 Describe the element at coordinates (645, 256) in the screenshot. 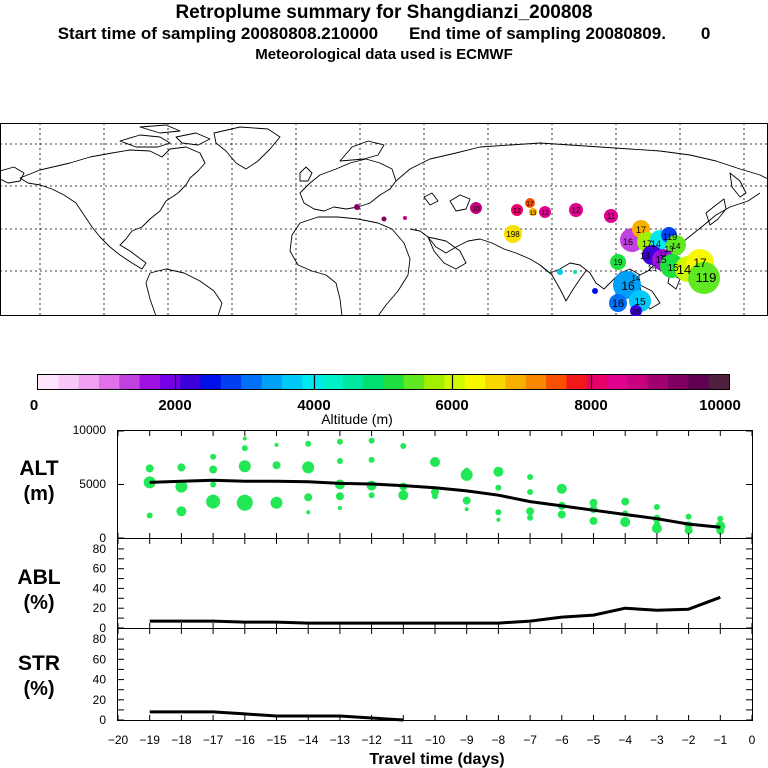

I see `cluster-label: 13` at that location.